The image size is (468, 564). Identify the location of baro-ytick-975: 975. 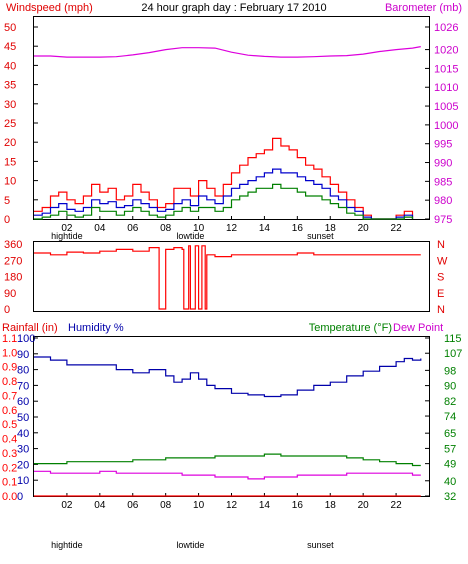
(443, 220).